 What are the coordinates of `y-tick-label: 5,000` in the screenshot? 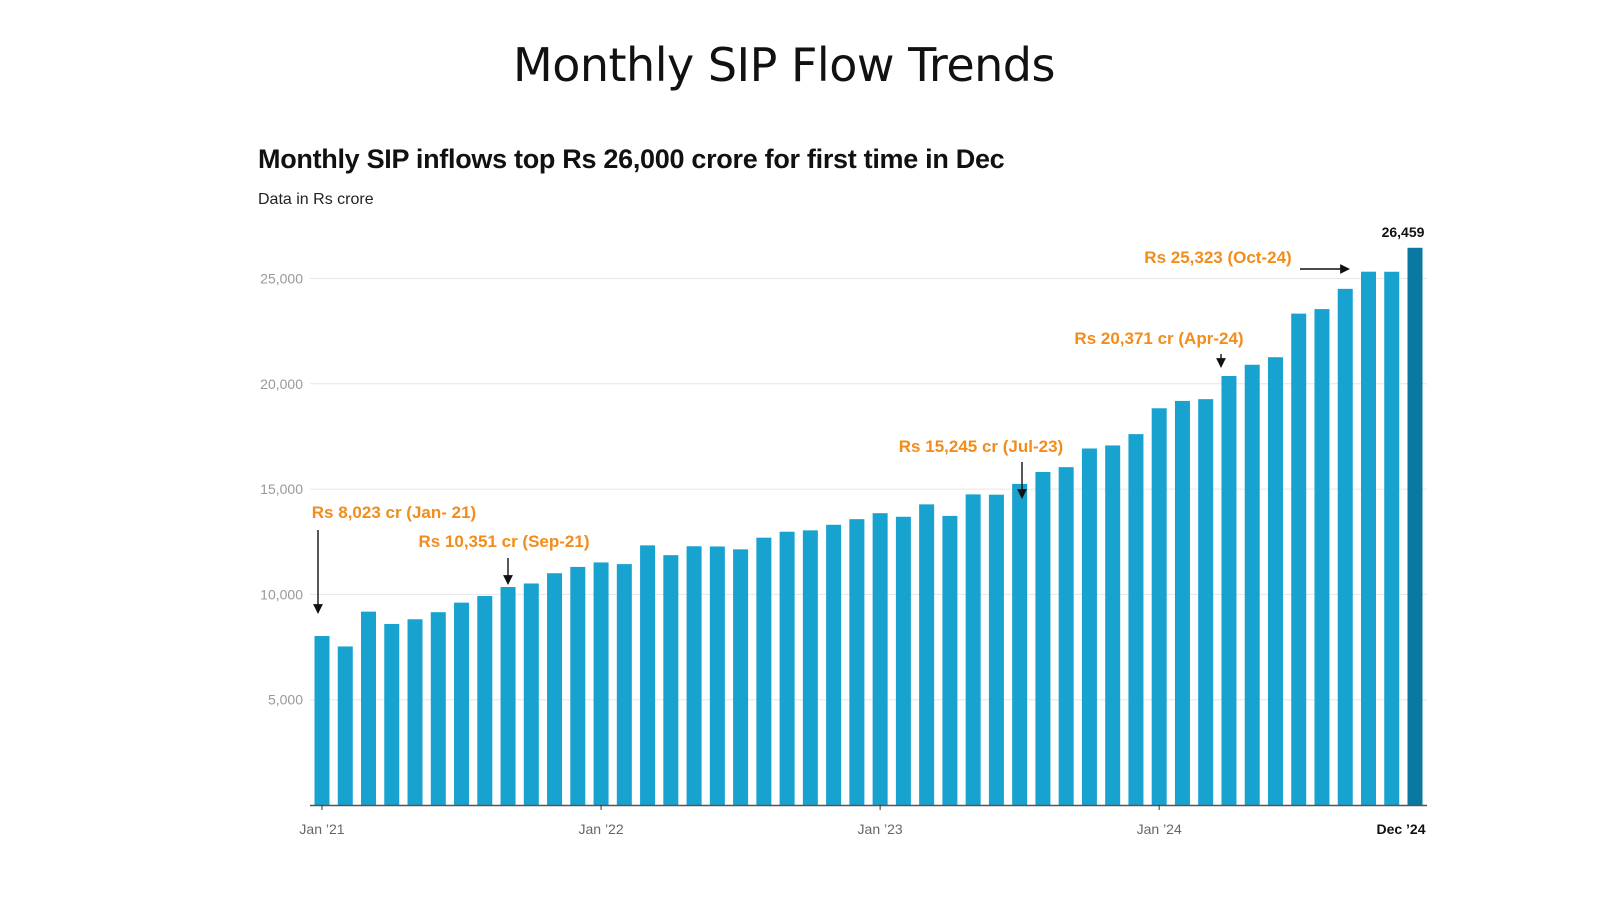 It's located at (285, 700).